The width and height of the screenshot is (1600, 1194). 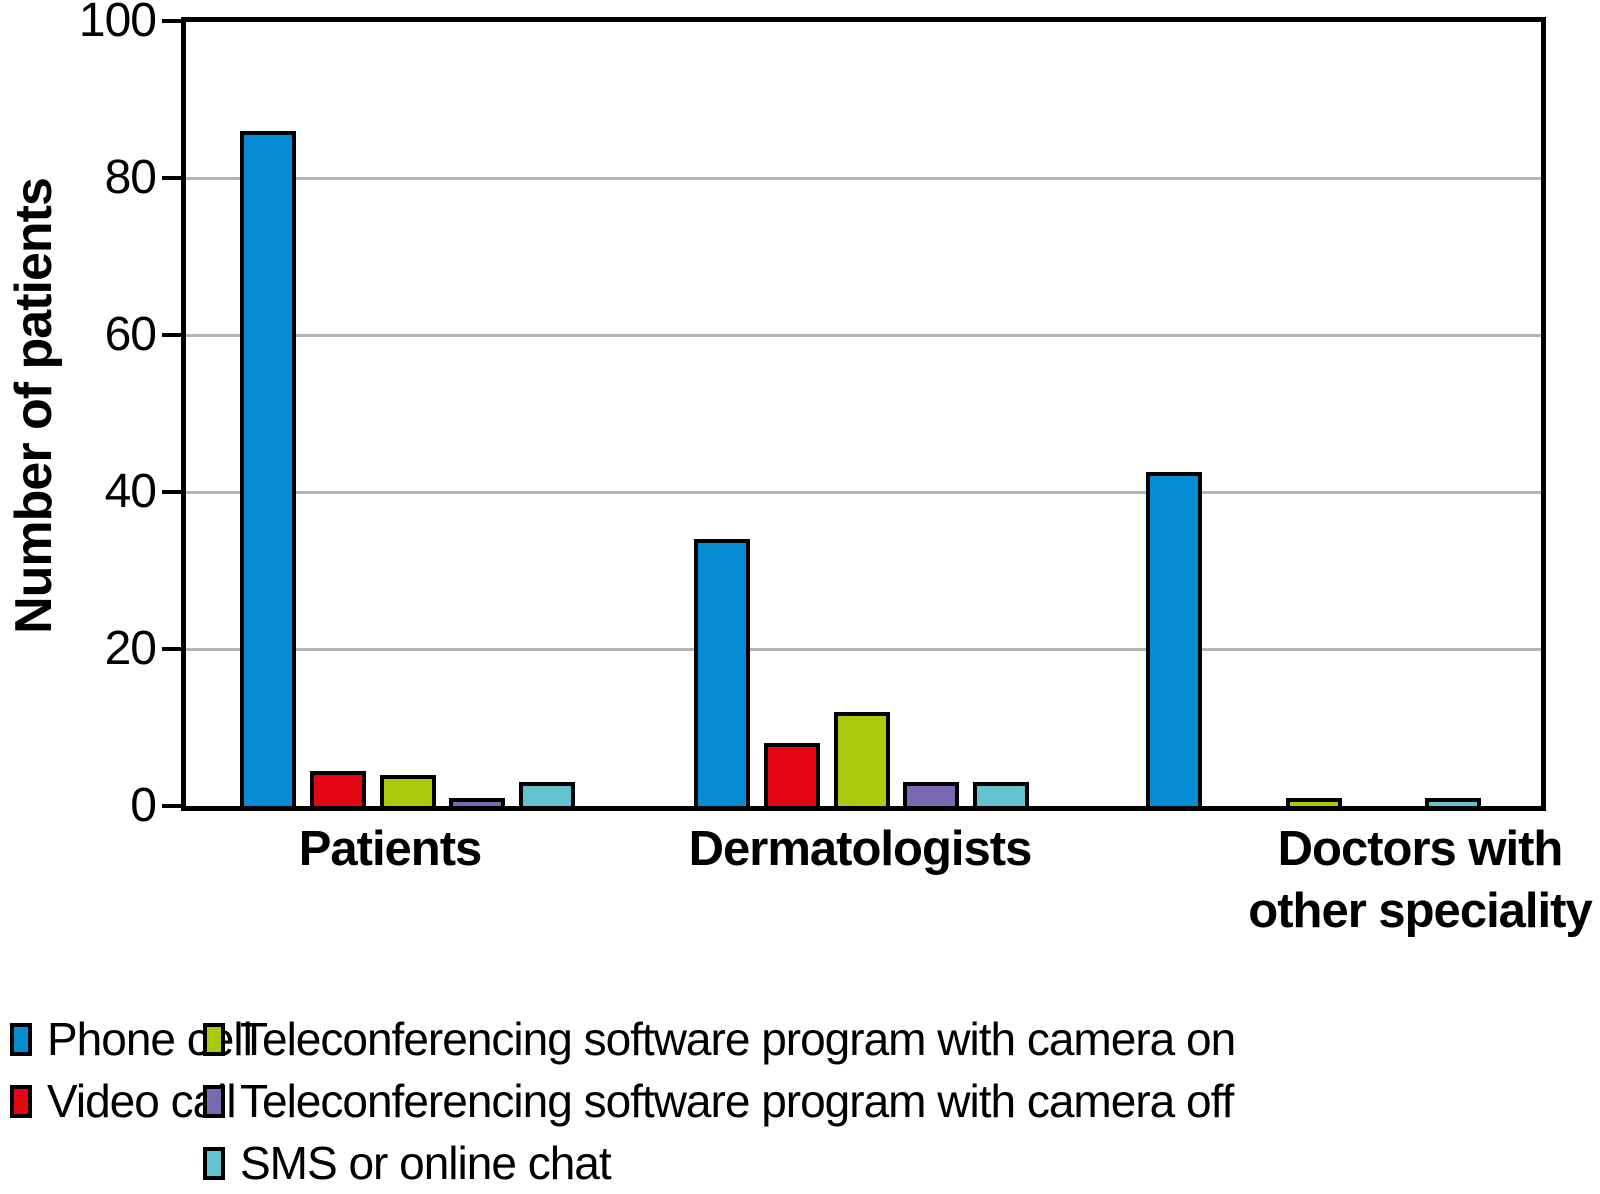 What do you see at coordinates (130, 491) in the screenshot?
I see `y-tick-label: 40` at bounding box center [130, 491].